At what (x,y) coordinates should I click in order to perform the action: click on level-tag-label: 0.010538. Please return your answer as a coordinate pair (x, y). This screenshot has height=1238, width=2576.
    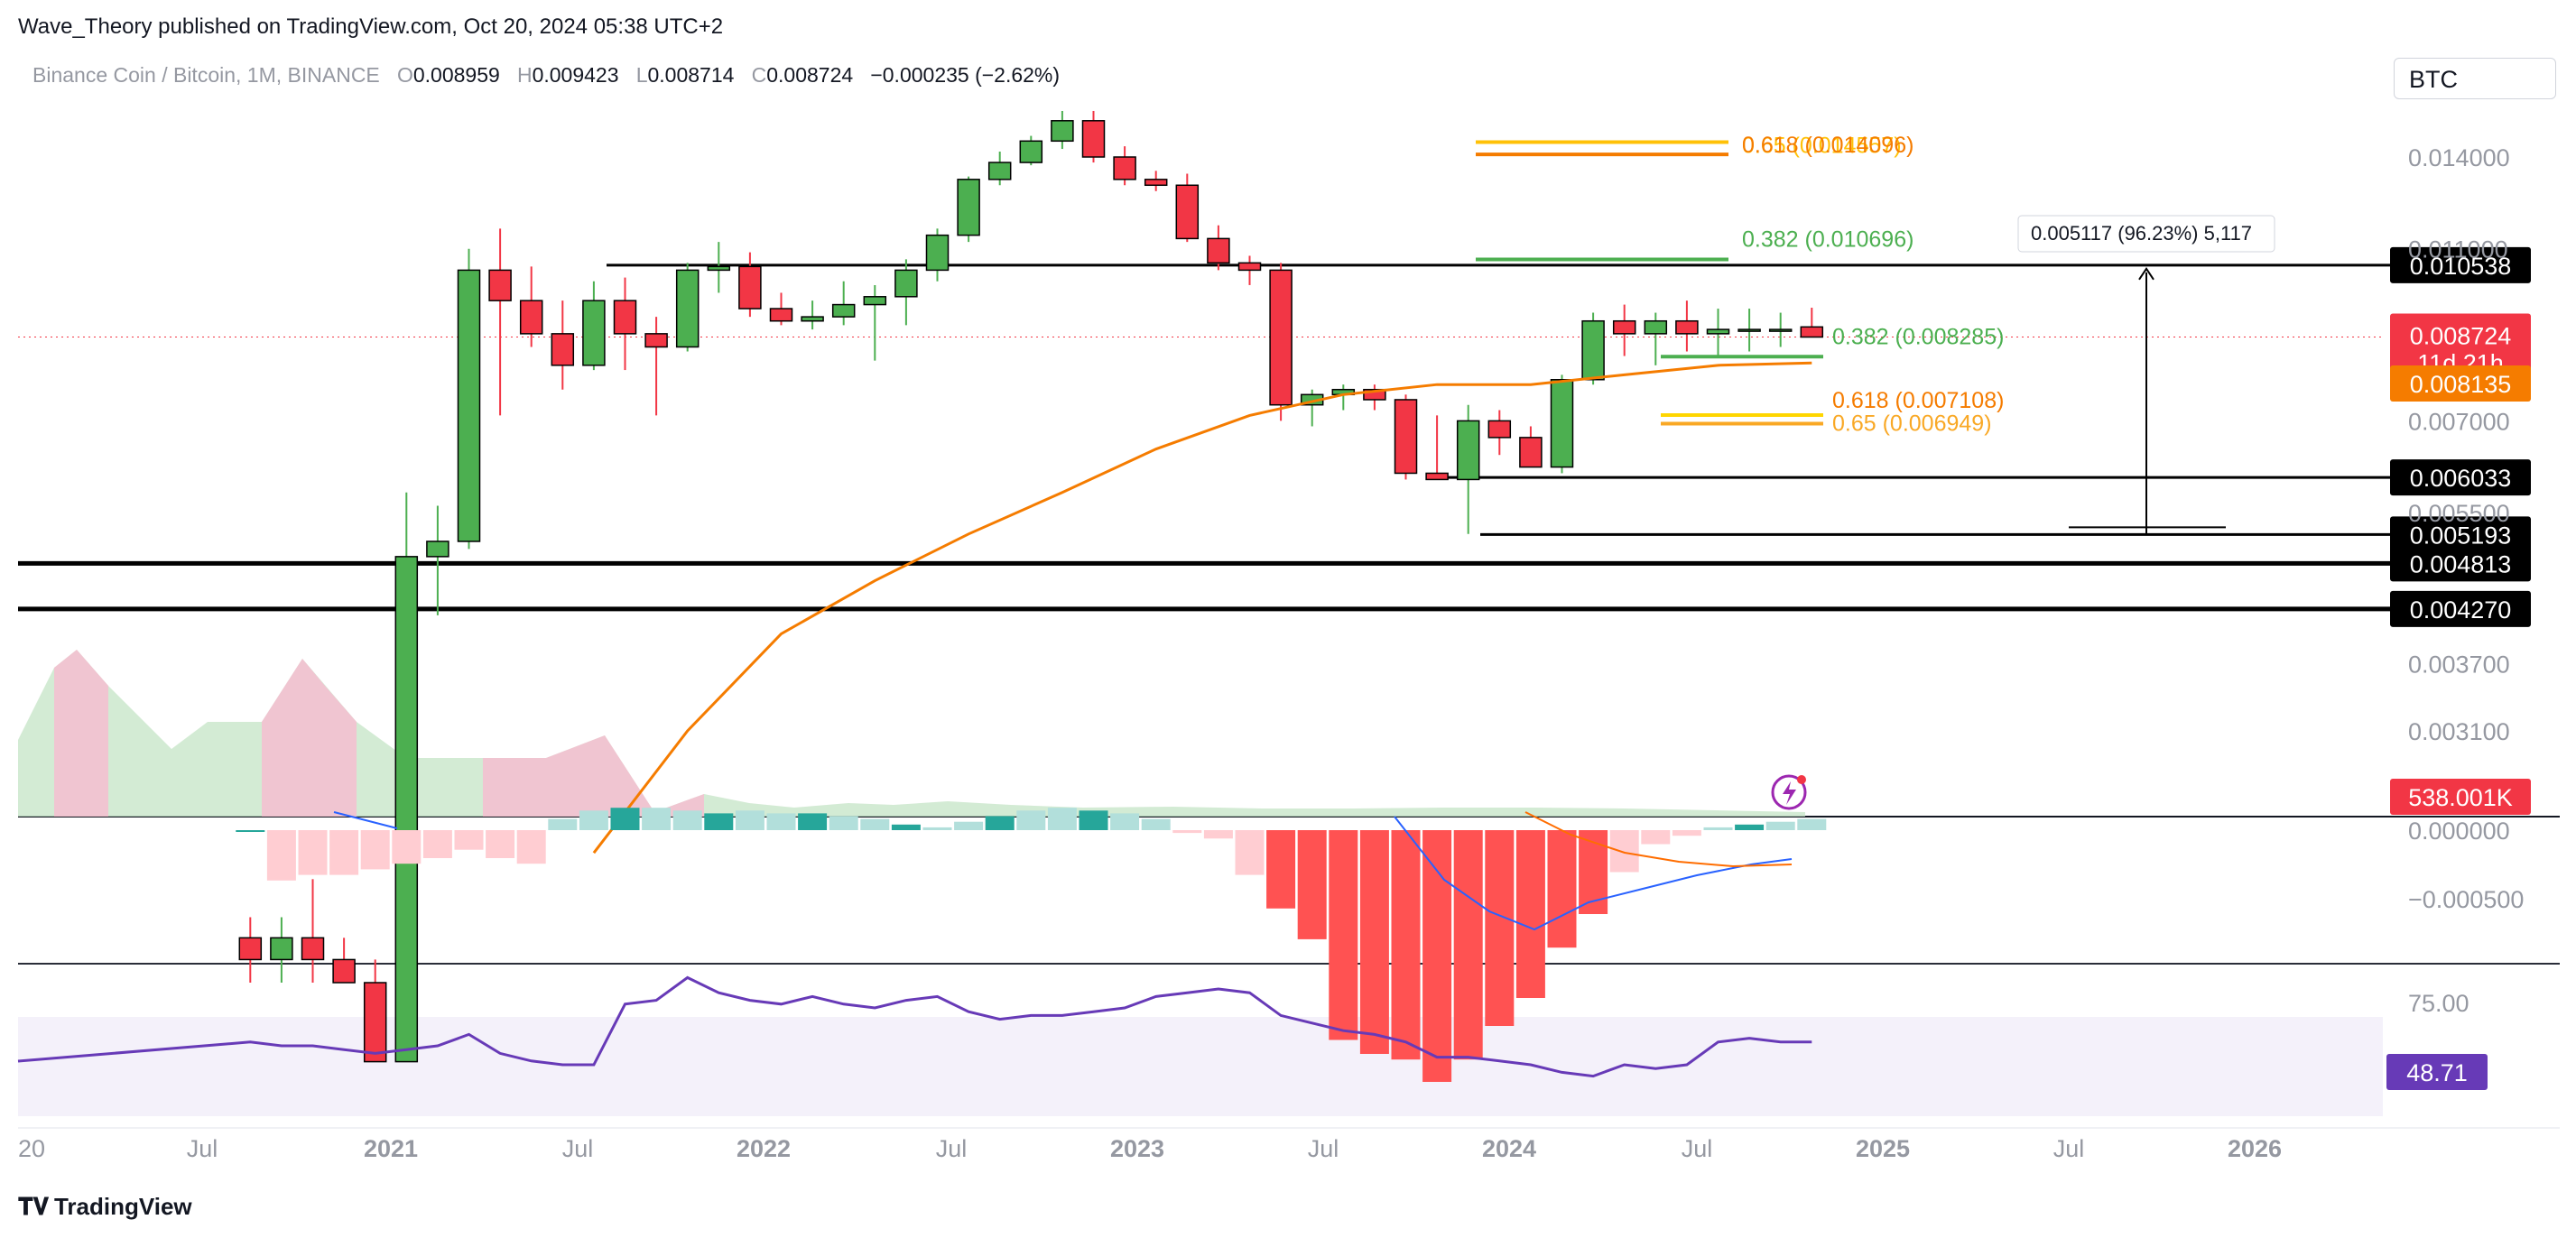
    Looking at the image, I should click on (2461, 266).